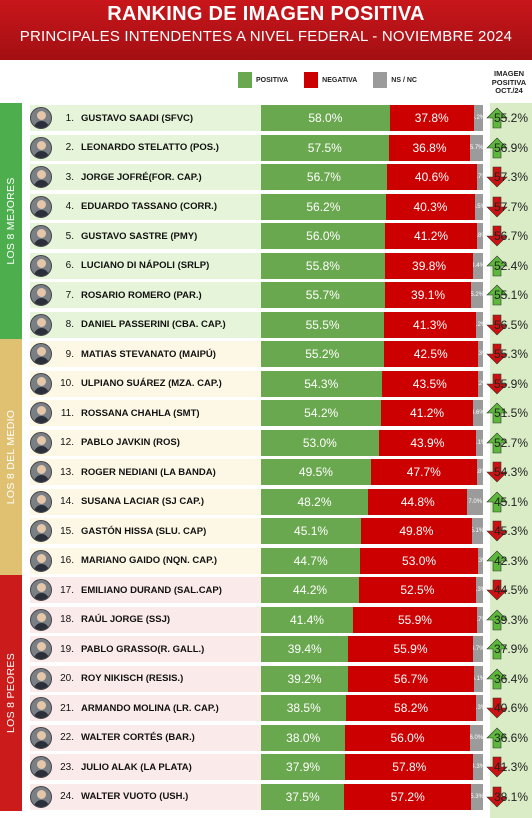  I want to click on stacked-bar: 44.7%53.0%2.3%, so click(372, 560).